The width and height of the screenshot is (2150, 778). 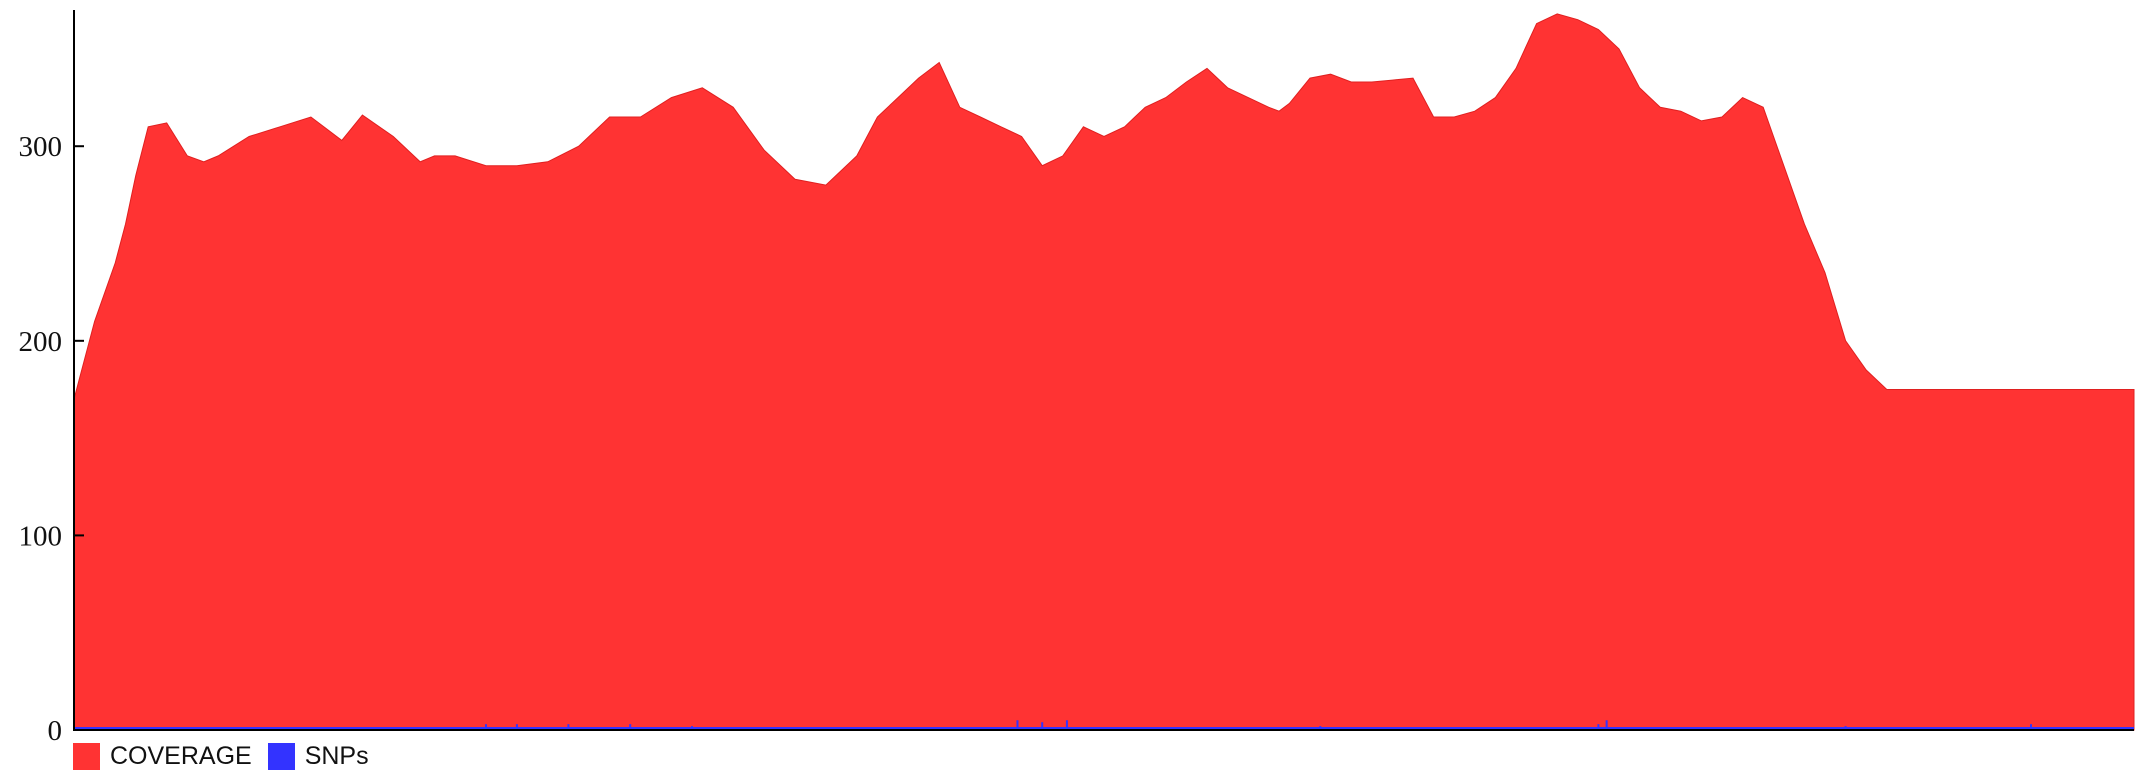 What do you see at coordinates (86, 756) in the screenshot?
I see `coverage-swatch-icon` at bounding box center [86, 756].